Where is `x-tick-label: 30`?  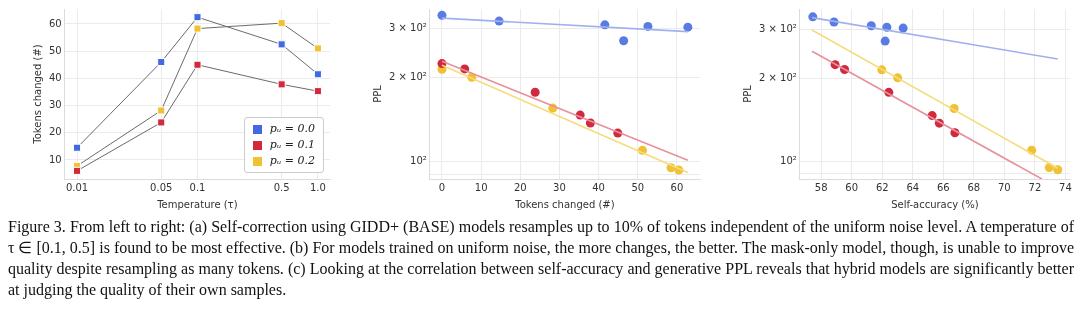 x-tick-label: 30 is located at coordinates (559, 187).